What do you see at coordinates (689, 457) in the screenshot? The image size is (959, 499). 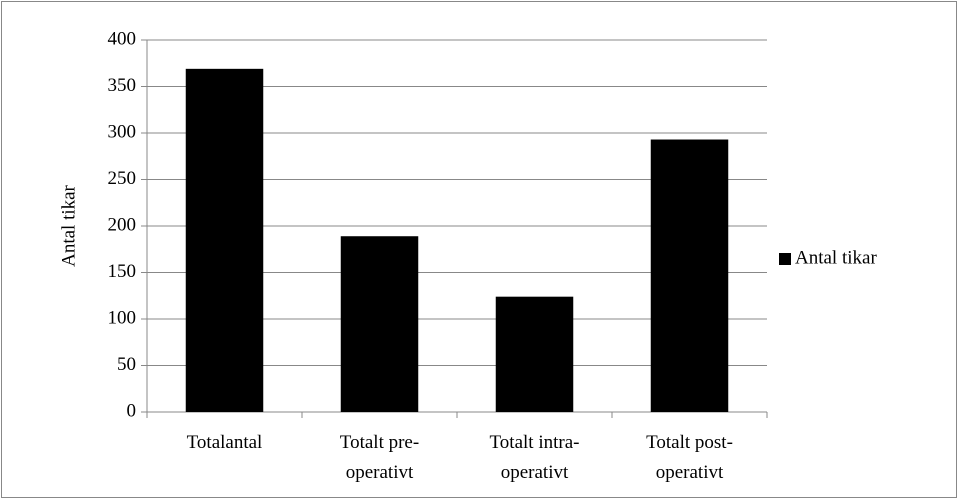 I see `x-tick-label: Totalt post-operativt` at bounding box center [689, 457].